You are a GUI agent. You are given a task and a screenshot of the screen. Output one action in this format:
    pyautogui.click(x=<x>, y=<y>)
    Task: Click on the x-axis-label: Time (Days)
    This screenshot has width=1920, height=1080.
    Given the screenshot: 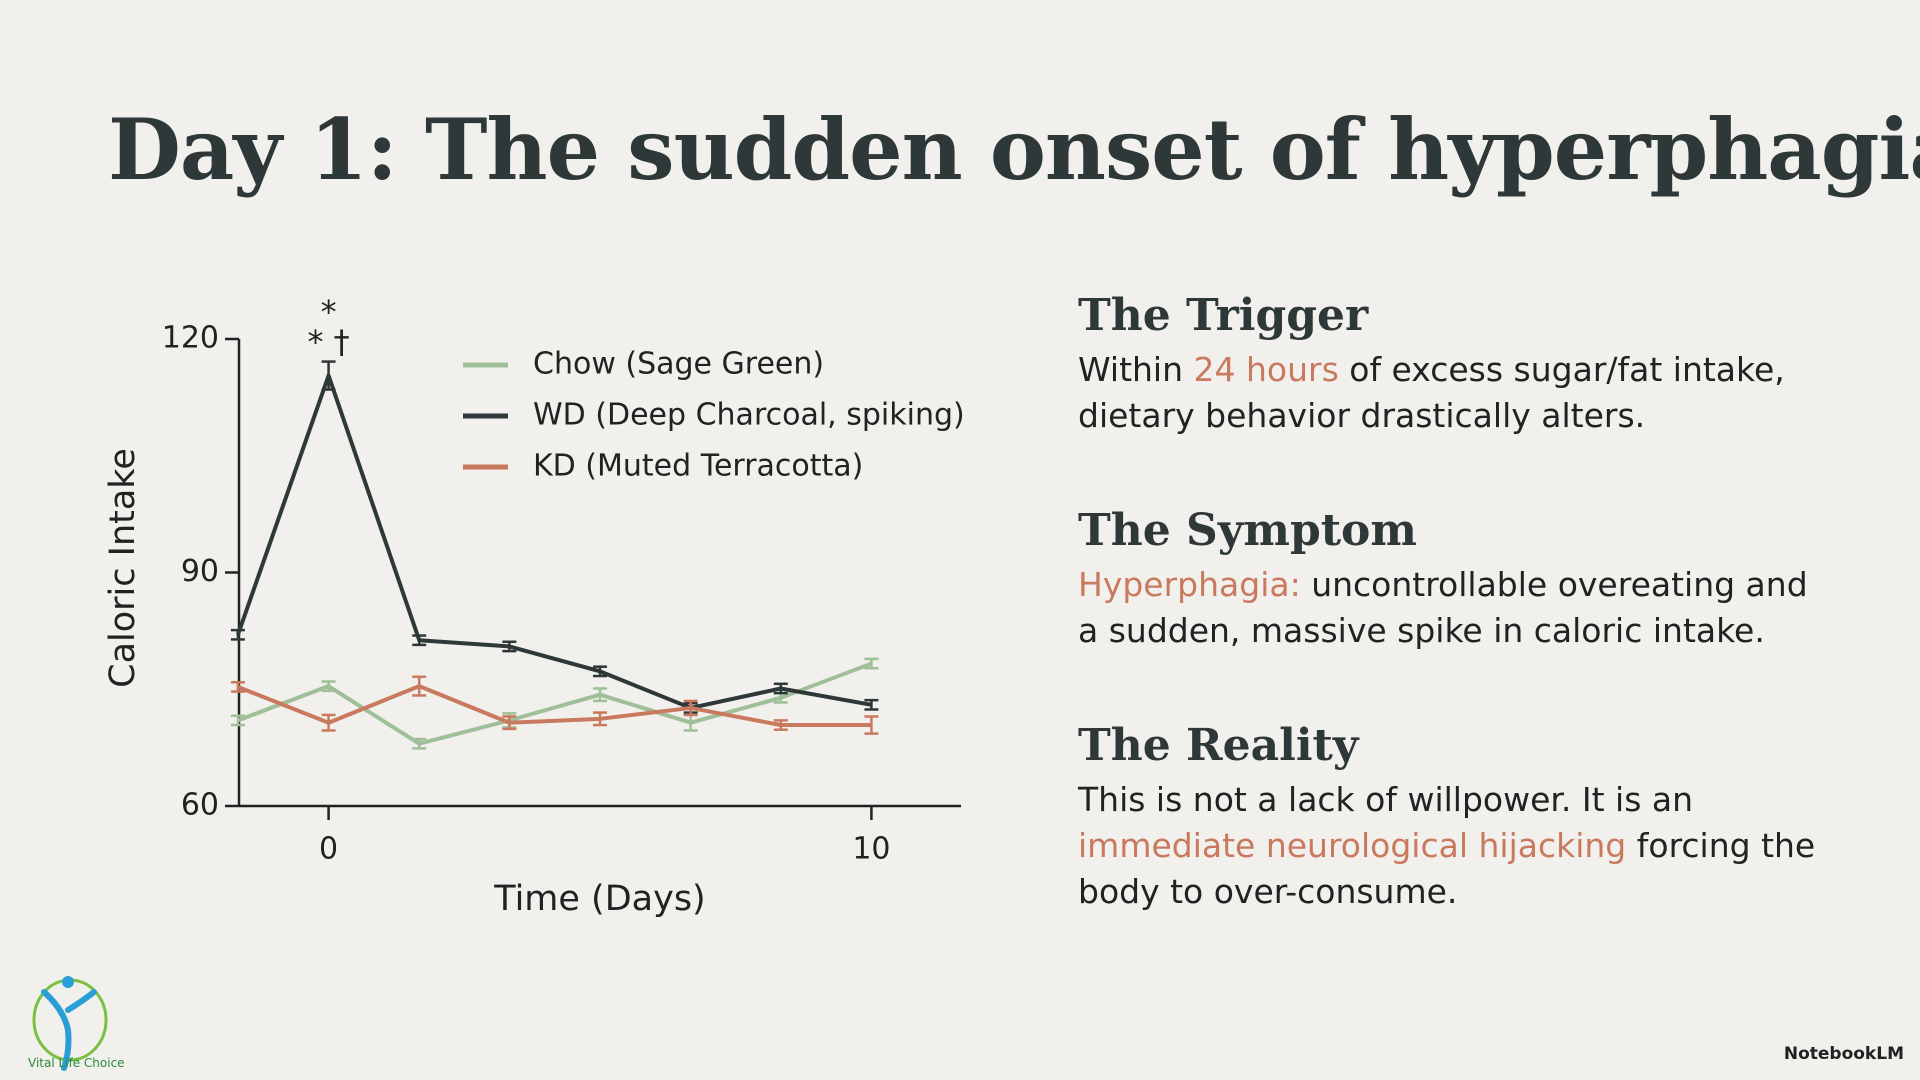 What is the action you would take?
    pyautogui.click(x=599, y=899)
    